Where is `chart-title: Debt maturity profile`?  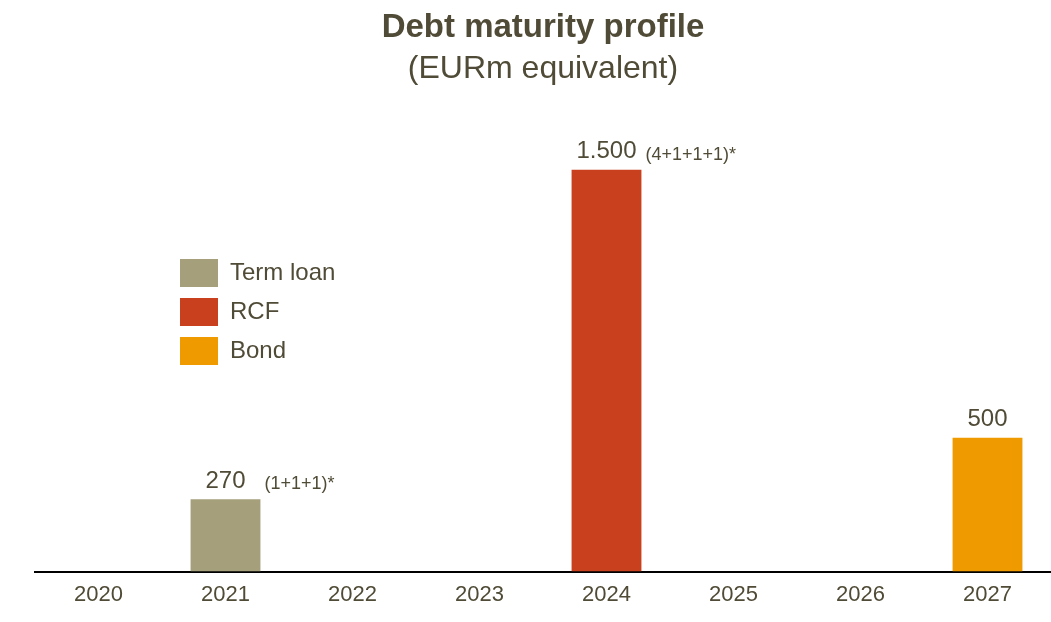
chart-title: Debt maturity profile is located at coordinates (543, 25).